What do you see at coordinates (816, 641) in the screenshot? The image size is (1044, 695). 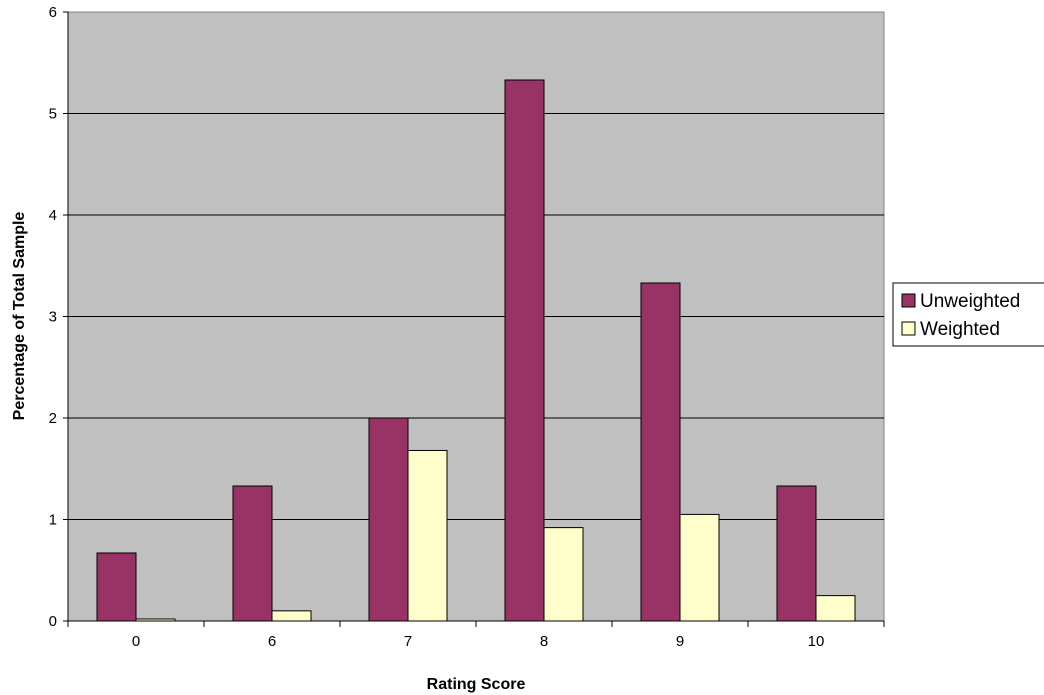 I see `x-tick-label: 10` at bounding box center [816, 641].